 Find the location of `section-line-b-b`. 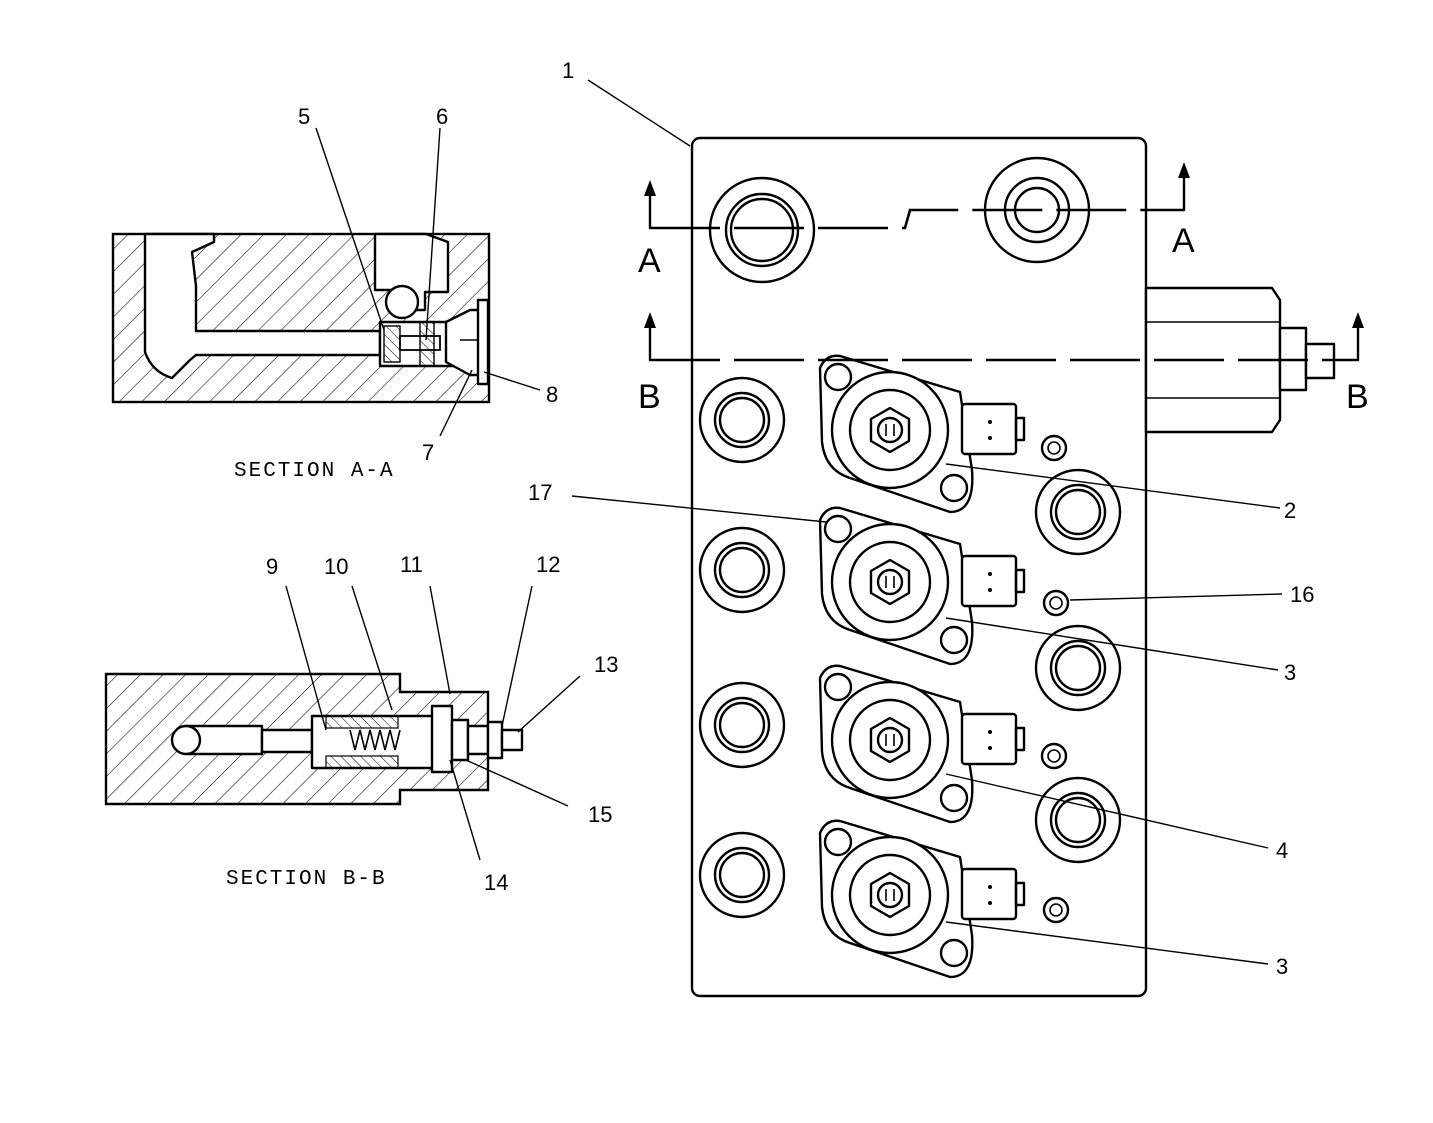

section-line-b-b is located at coordinates (1004, 337).